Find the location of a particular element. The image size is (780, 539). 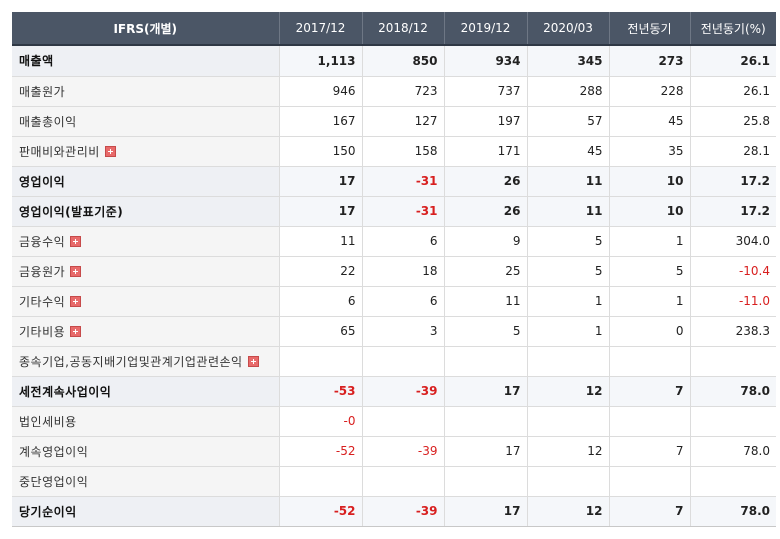

row-label-cell: 기타수익 is located at coordinates (145, 301).